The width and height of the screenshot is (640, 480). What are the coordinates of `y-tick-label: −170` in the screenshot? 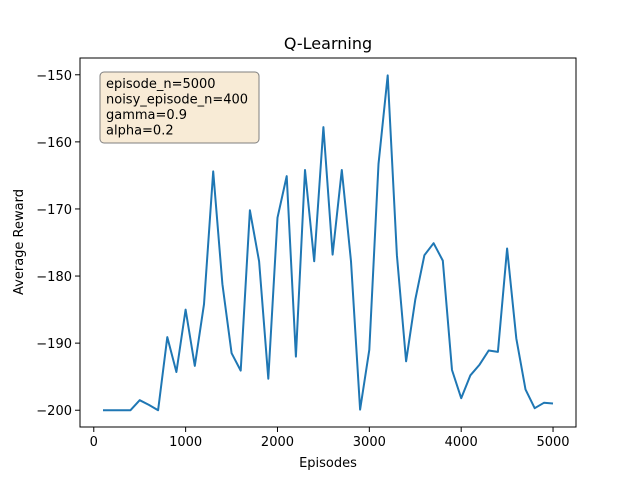 It's located at (54, 210).